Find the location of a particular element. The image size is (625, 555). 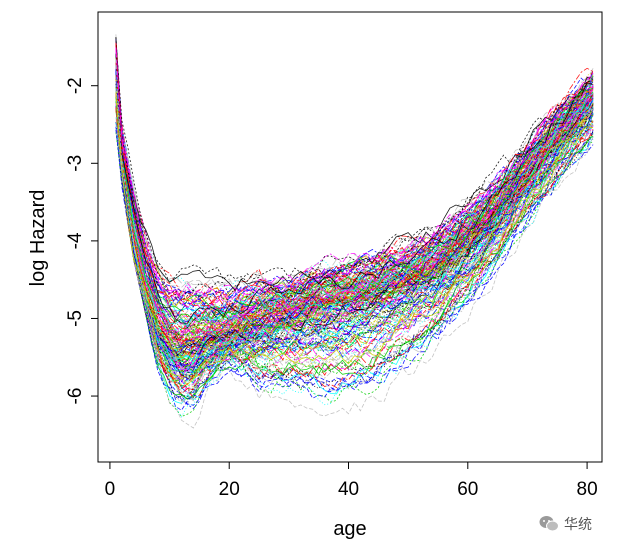

x-tick-label: 40 is located at coordinates (348, 489).